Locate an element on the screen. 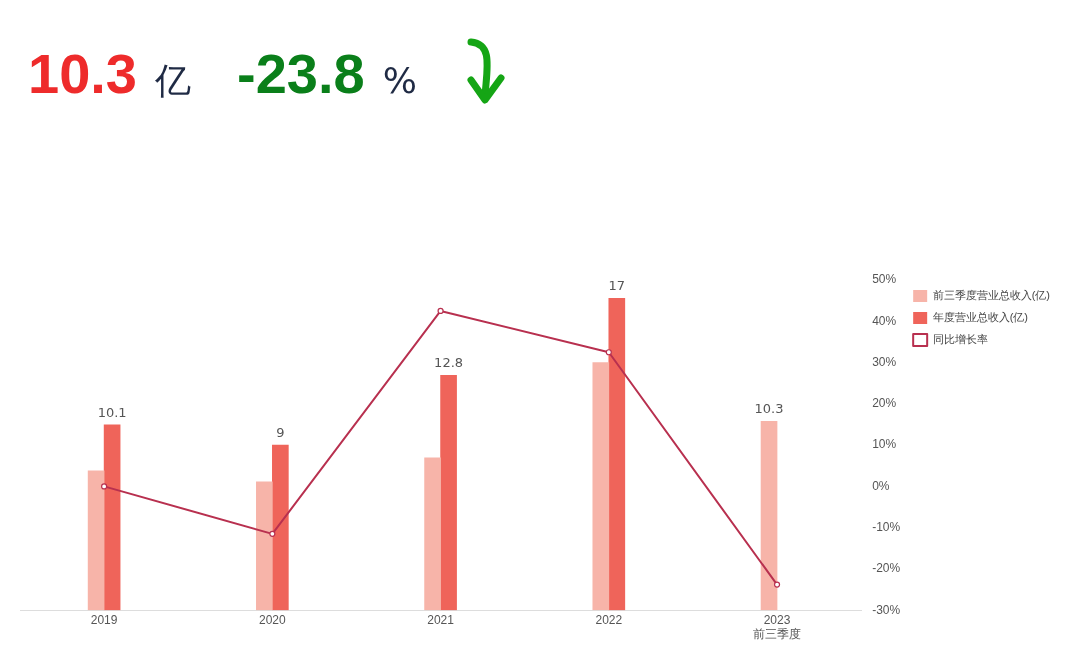  x-tick-label: 2023 前三季度 is located at coordinates (777, 627).